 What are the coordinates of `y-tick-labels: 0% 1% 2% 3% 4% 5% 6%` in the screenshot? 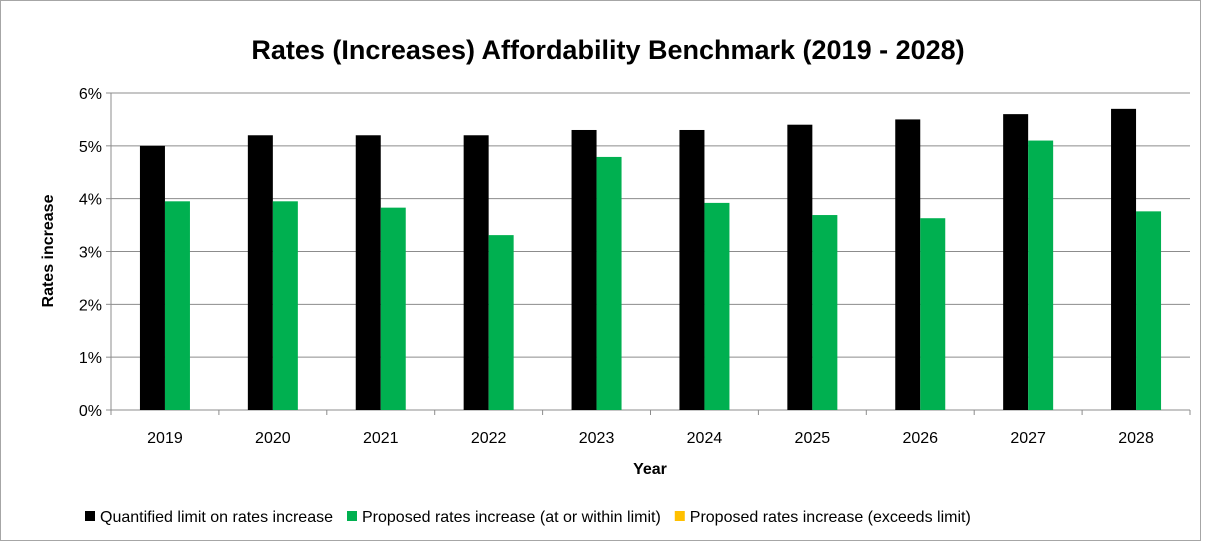 It's located at (90, 253).